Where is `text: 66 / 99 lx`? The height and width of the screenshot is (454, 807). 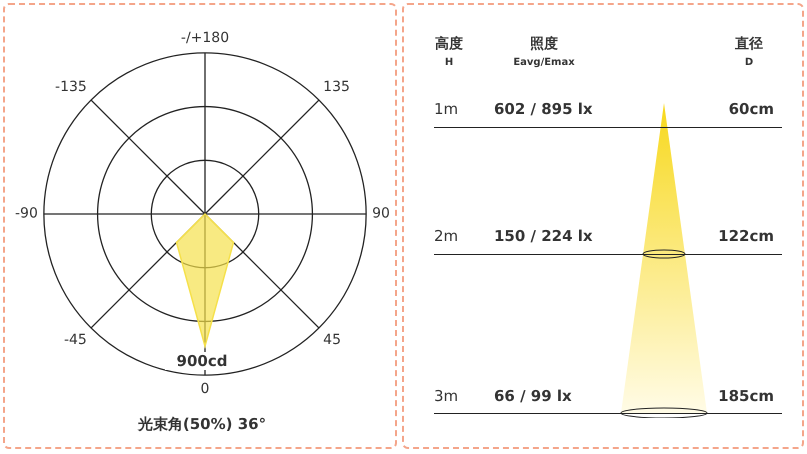 text: 66 / 99 lx is located at coordinates (533, 396).